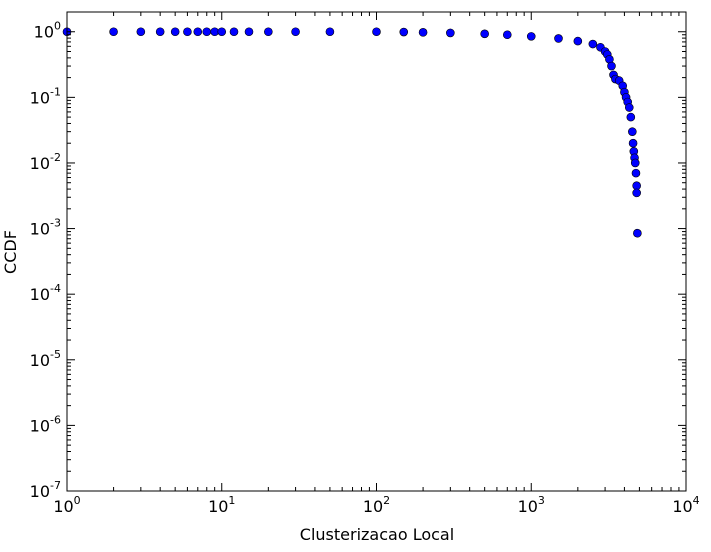  What do you see at coordinates (45, 260) in the screenshot?
I see `y-tick-labels: 10⁰ 10⁻¹ 10⁻² 10⁻³ 10⁻⁴ 10⁻⁵ 10⁻⁶ 10⁻⁷` at bounding box center [45, 260].